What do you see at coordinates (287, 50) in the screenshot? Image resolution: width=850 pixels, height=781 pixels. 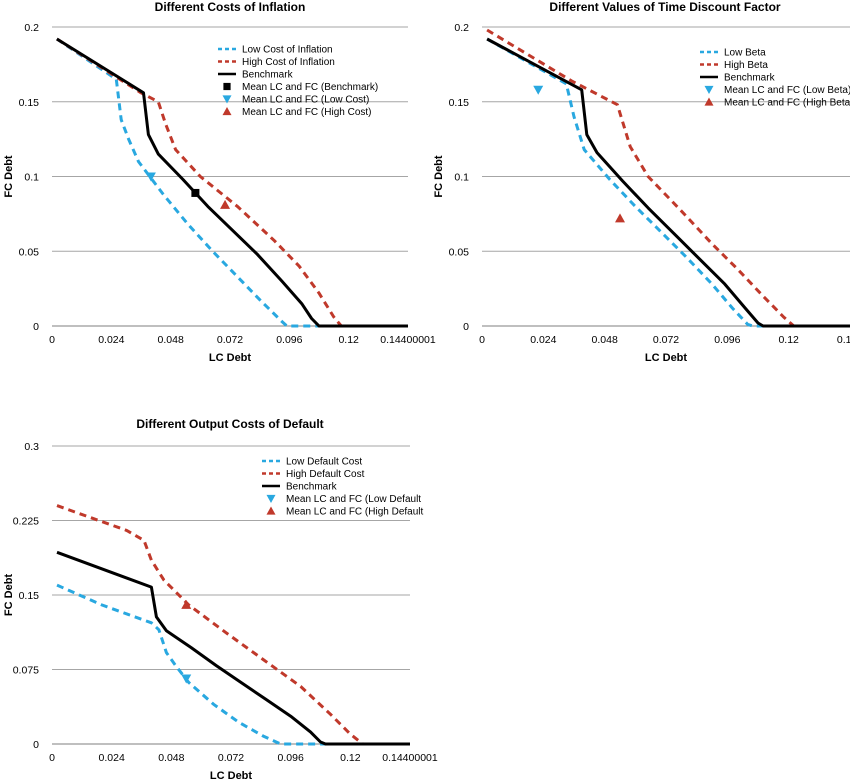 I see `legend-label: Low Cost of Inflation` at bounding box center [287, 50].